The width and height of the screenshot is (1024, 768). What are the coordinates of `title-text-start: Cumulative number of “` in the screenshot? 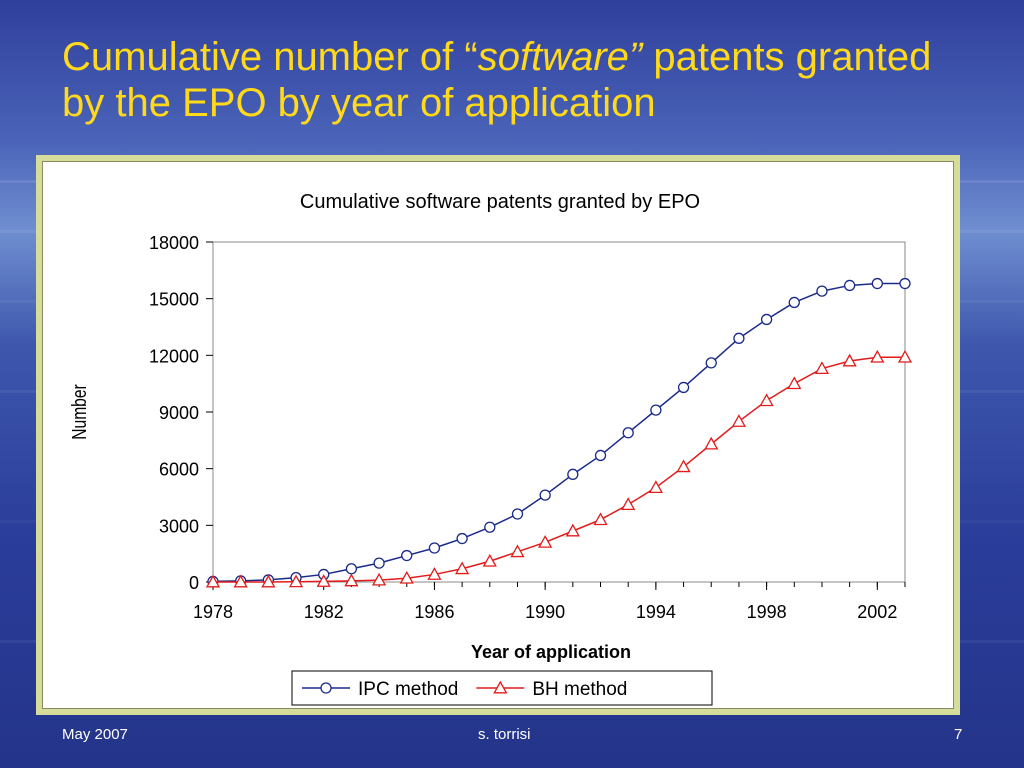 It's located at (270, 57).